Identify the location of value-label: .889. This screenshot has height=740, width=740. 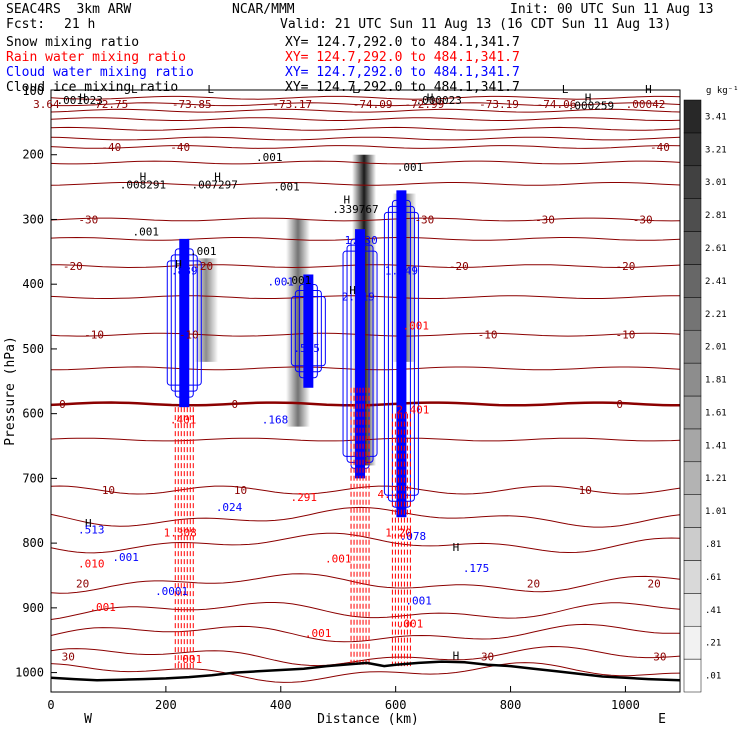
(184, 270).